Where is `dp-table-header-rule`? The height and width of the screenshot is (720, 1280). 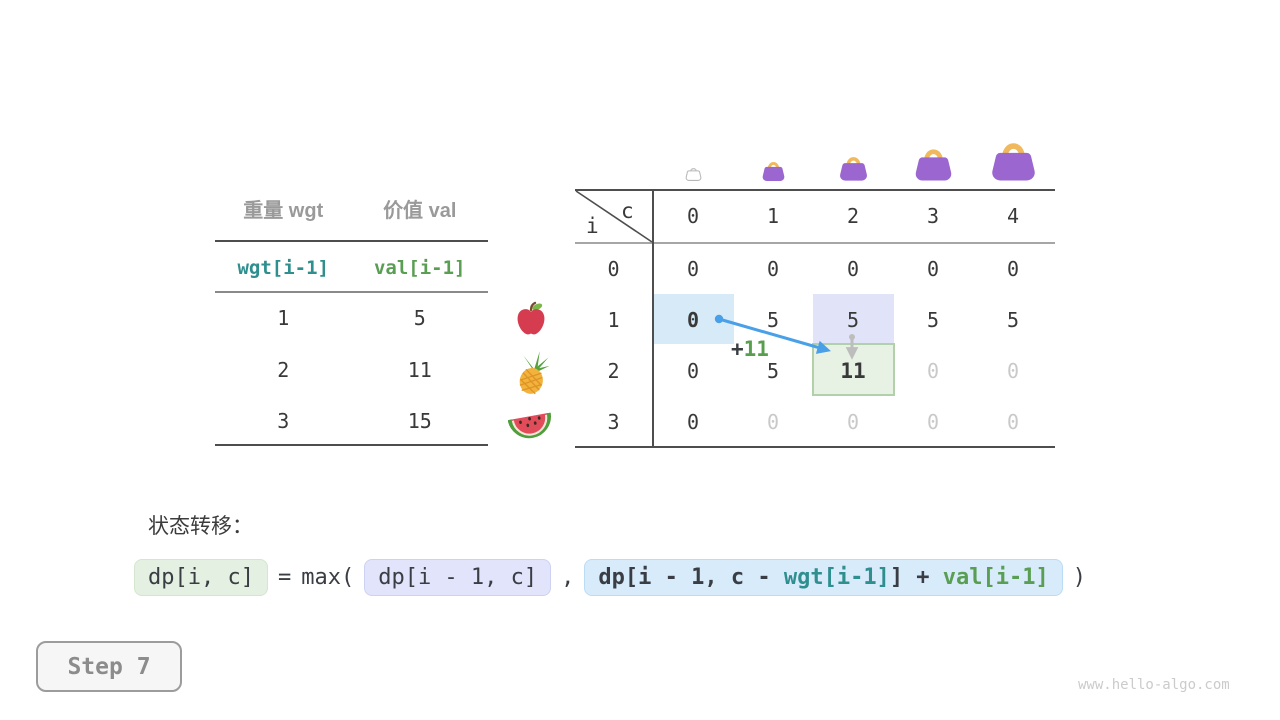
dp-table-header-rule is located at coordinates (815, 243).